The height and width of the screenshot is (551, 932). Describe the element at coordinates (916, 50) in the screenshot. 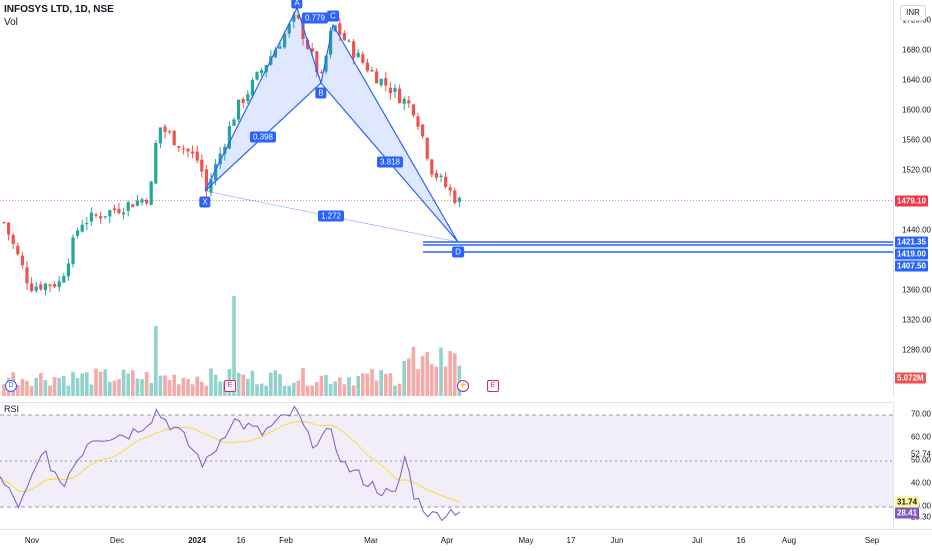

I see `price-tick-label: 1680.00` at that location.